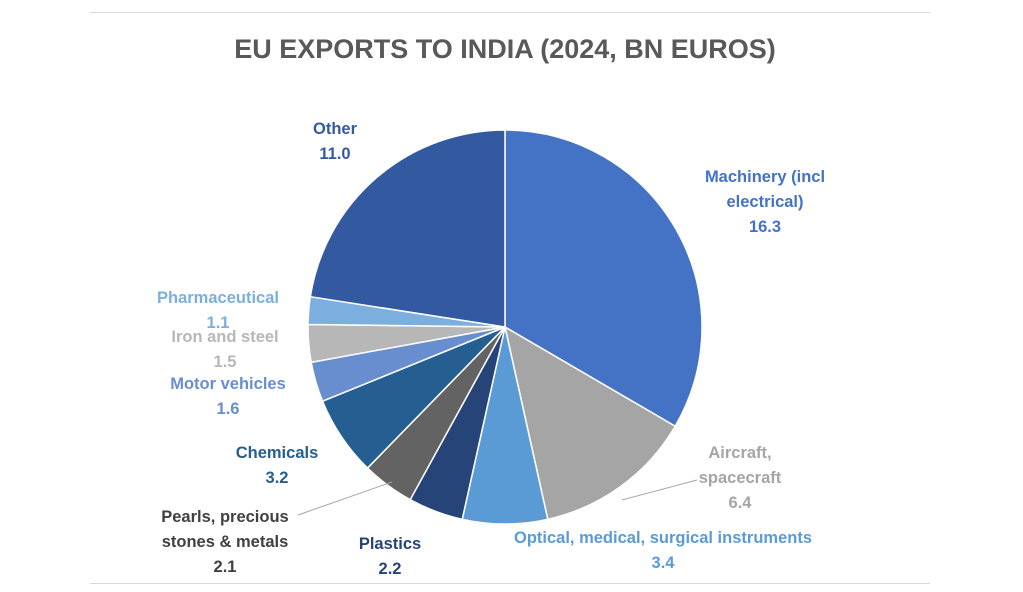 Image resolution: width=1023 pixels, height=592 pixels. I want to click on data-label: Plastics 2.2, so click(390, 556).